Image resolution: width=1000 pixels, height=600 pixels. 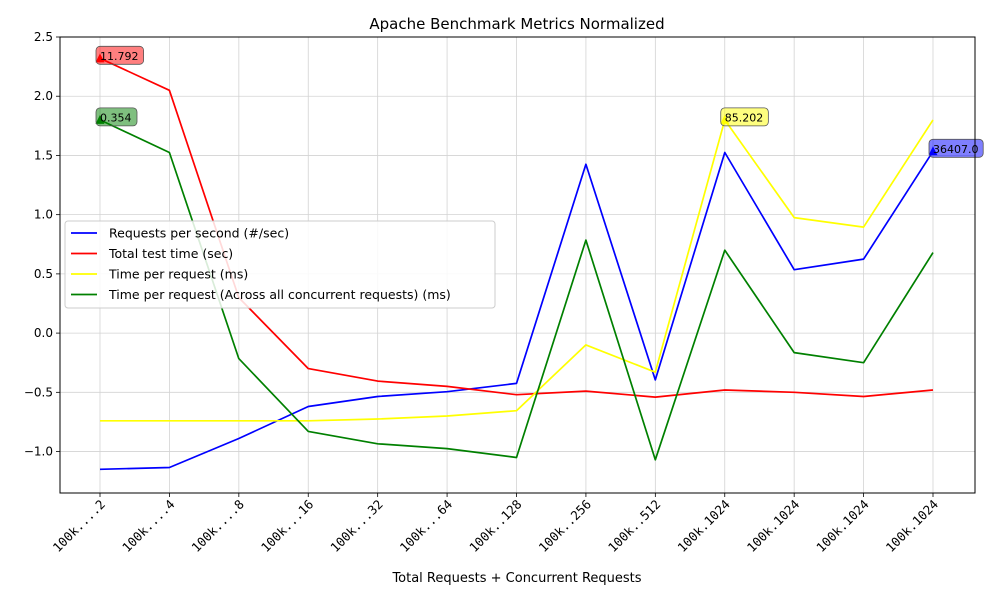 What do you see at coordinates (43, 274) in the screenshot?
I see `y-tick-label: 0.5` at bounding box center [43, 274].